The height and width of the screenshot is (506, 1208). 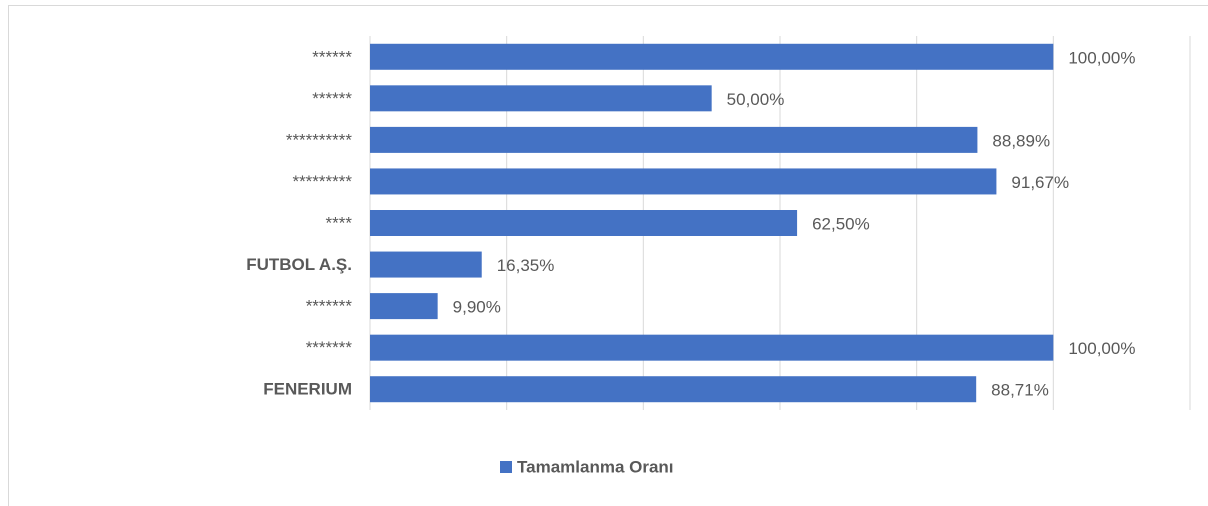 I want to click on y-tick-label: FENERIUM, so click(x=307, y=389).